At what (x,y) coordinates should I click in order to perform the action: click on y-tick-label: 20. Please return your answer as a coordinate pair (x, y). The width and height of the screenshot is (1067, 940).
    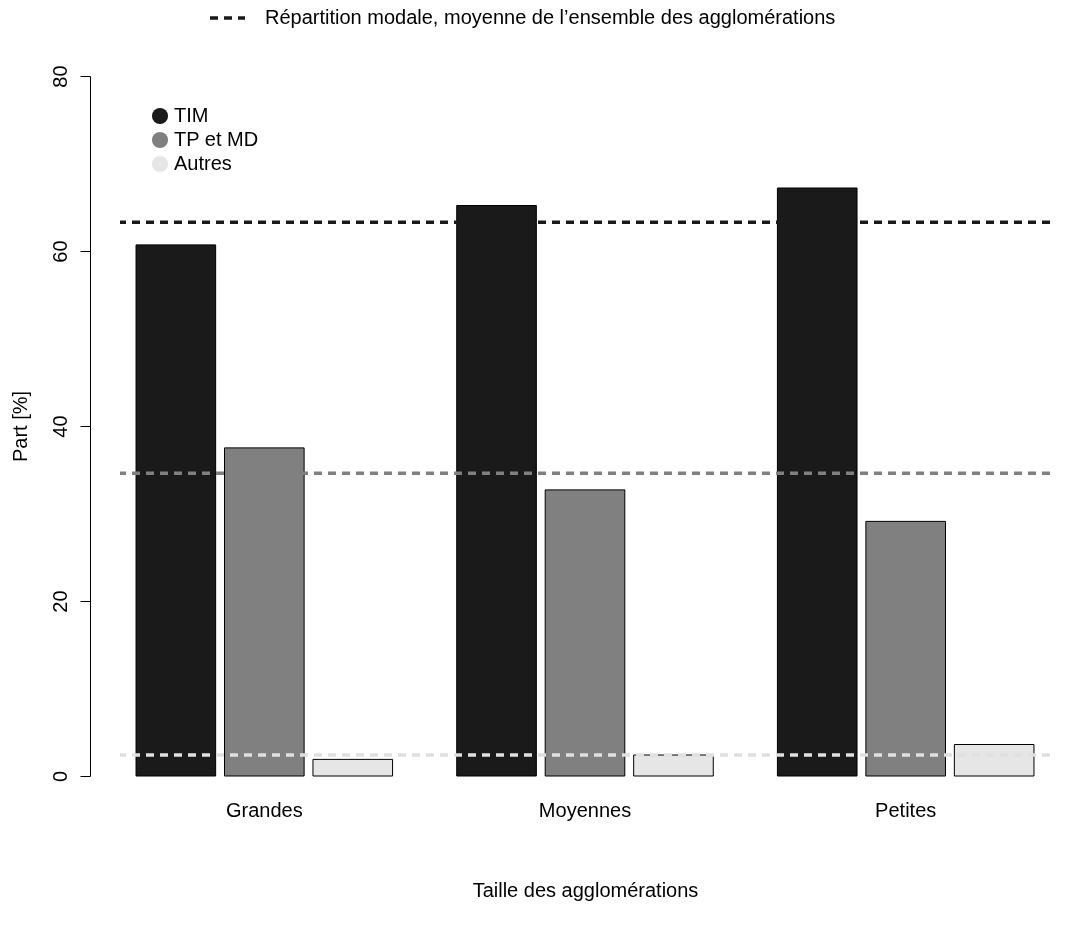
    Looking at the image, I should click on (59, 601).